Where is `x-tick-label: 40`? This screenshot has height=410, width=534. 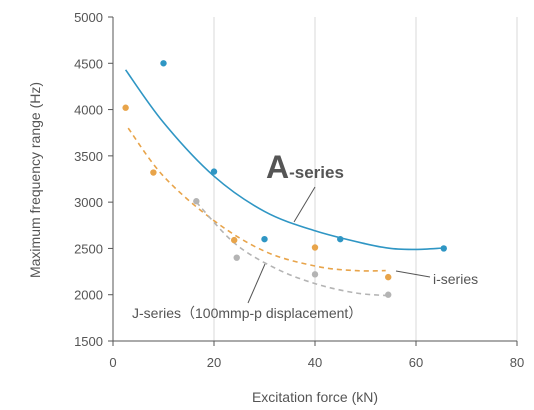
x-tick-label: 40 is located at coordinates (315, 362).